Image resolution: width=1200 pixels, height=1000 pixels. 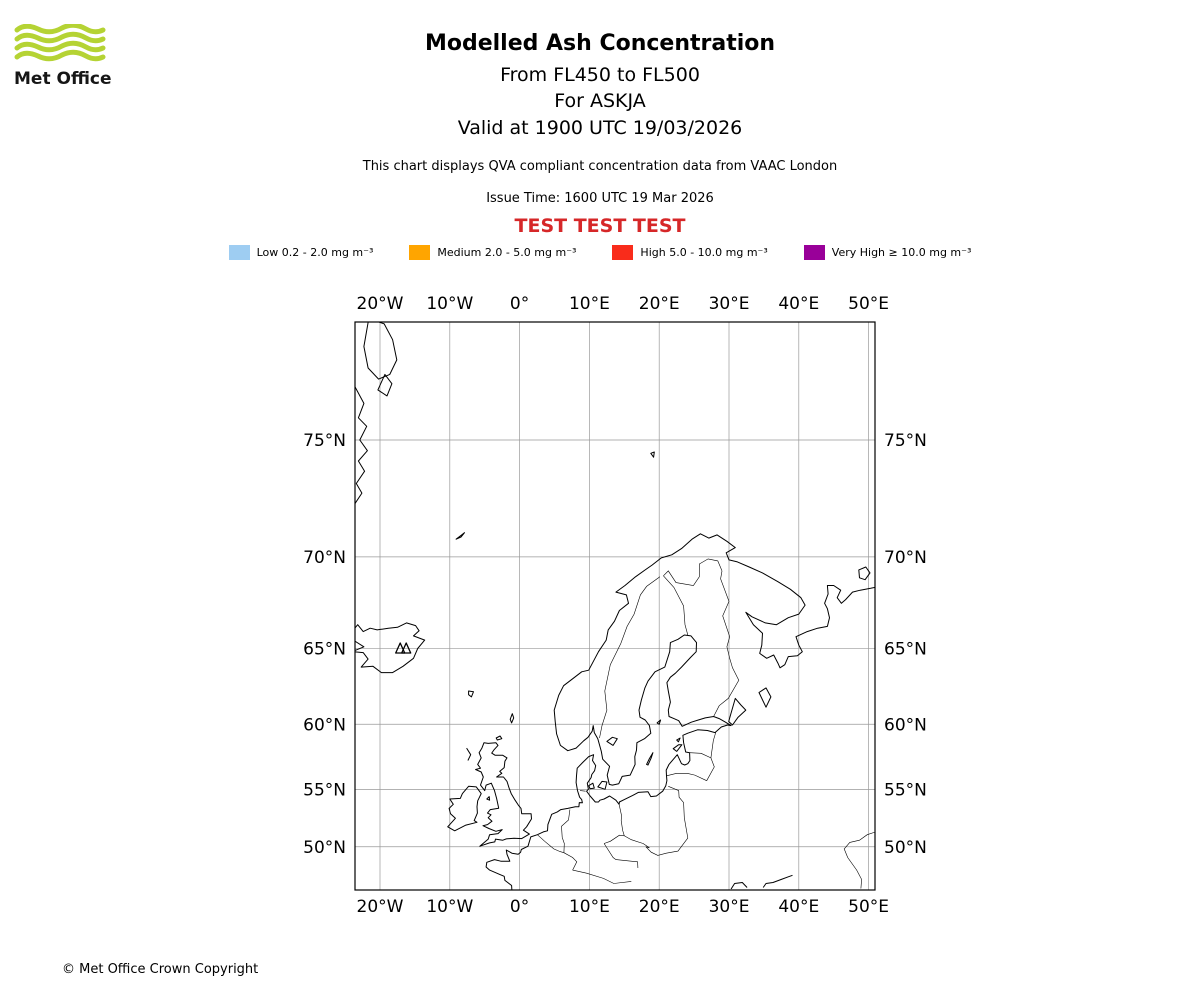 What do you see at coordinates (729, 304) in the screenshot?
I see `x-tick-top: 30°E` at bounding box center [729, 304].